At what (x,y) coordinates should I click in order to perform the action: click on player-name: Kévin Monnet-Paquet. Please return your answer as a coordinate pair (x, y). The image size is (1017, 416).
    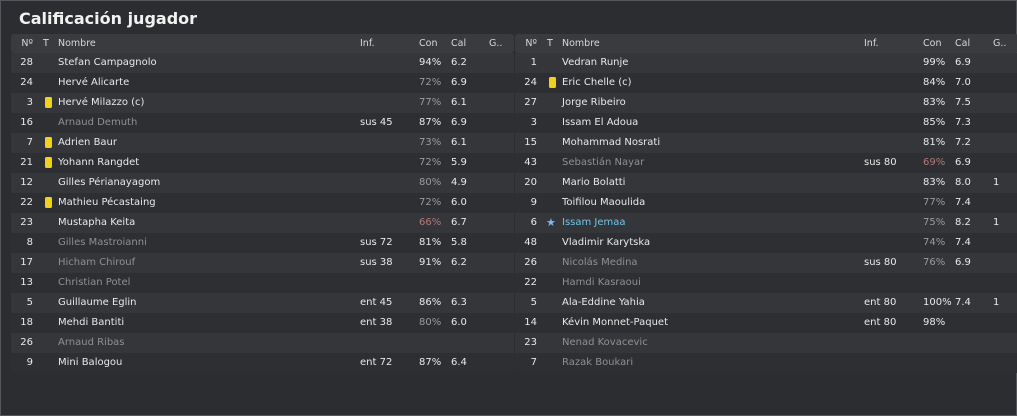
    Looking at the image, I should click on (615, 322).